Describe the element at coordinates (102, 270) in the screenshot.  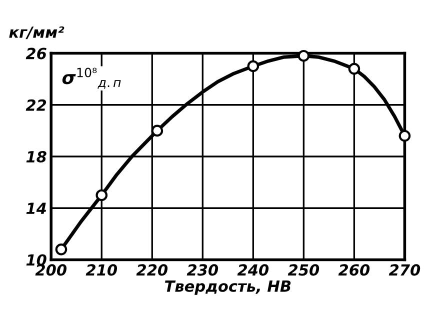
I see `x-tick-label: 210` at that location.